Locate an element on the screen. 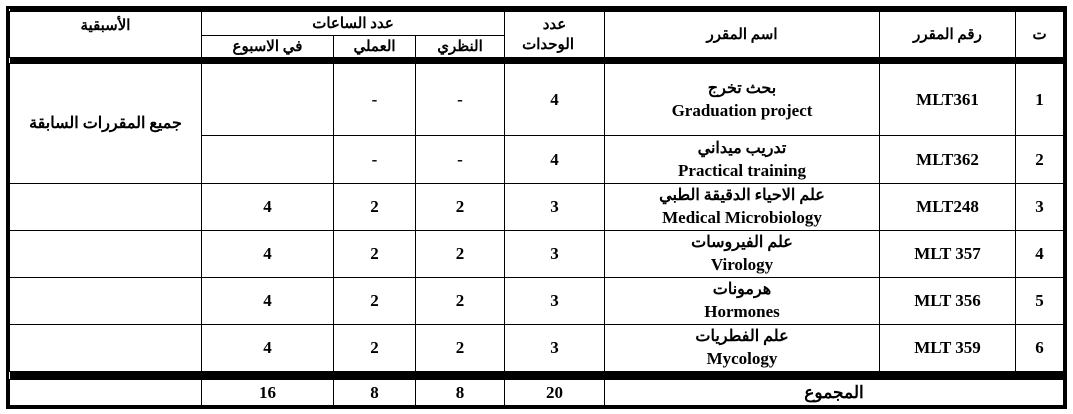  total-weekly: 16 is located at coordinates (267, 392).